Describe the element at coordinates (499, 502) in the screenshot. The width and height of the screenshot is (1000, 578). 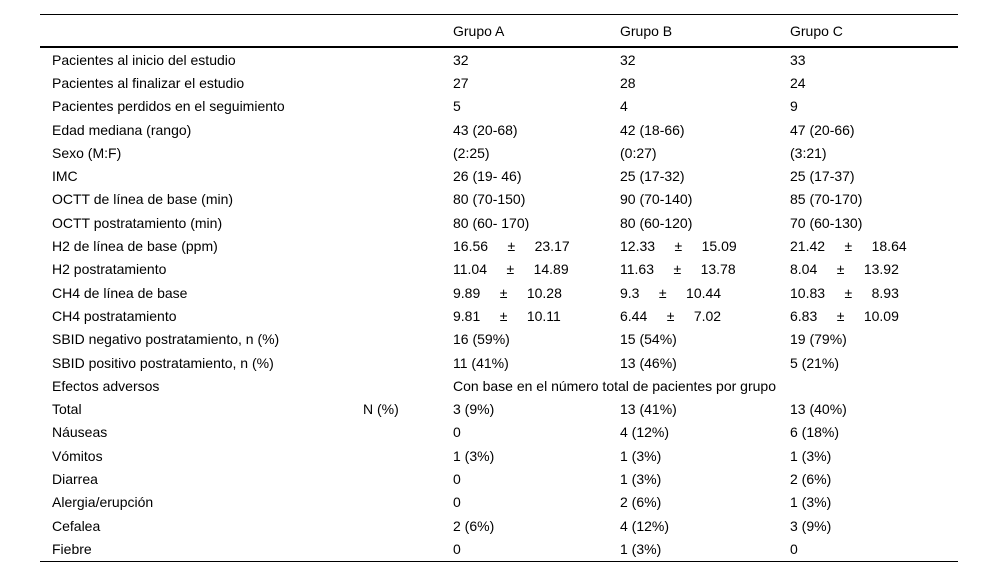
I see `table-row: Alergia/erupción 0 2 (6%) 1 (3%)` at that location.